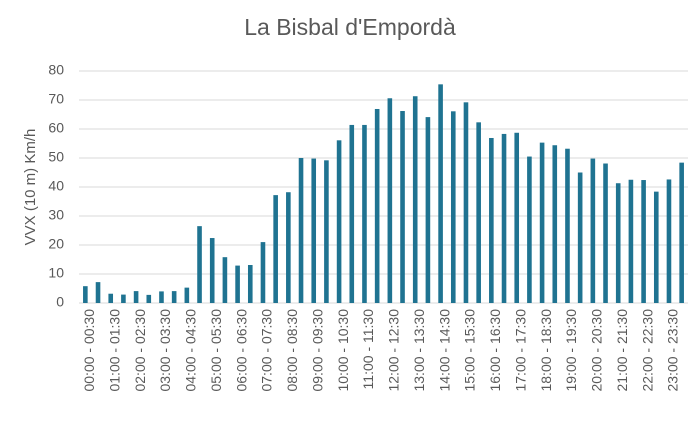 This screenshot has width=700, height=424. I want to click on x-tick-label: 23:00 - 23:30, so click(673, 350).